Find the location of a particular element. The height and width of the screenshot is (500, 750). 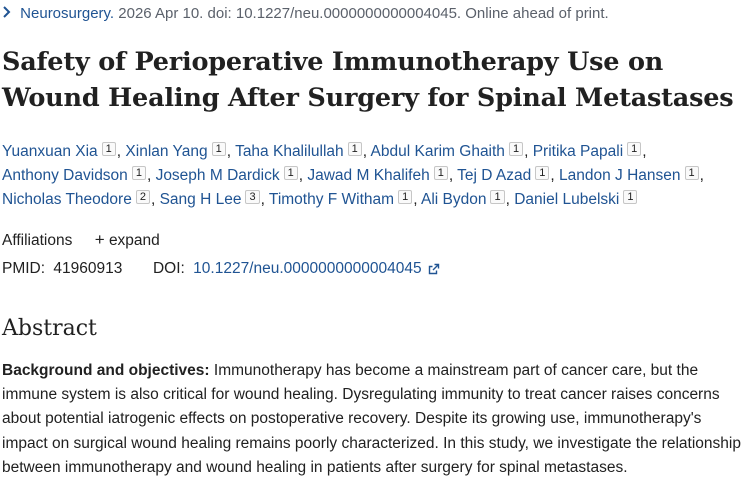

author-link: Sang H Lee is located at coordinates (200, 199).